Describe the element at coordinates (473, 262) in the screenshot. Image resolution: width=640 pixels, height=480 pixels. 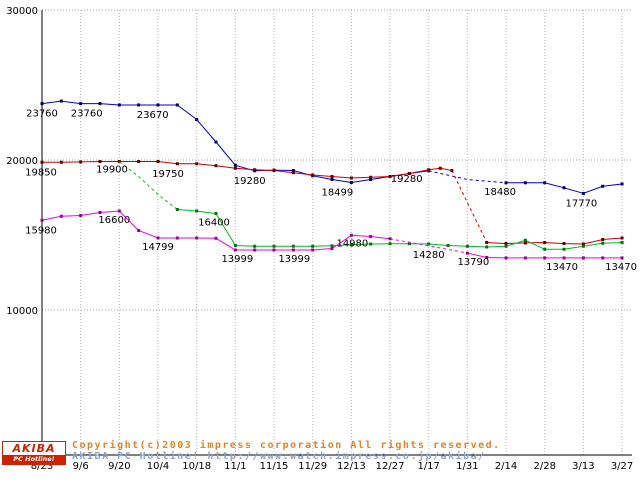
I see `value-label: 13790` at that location.